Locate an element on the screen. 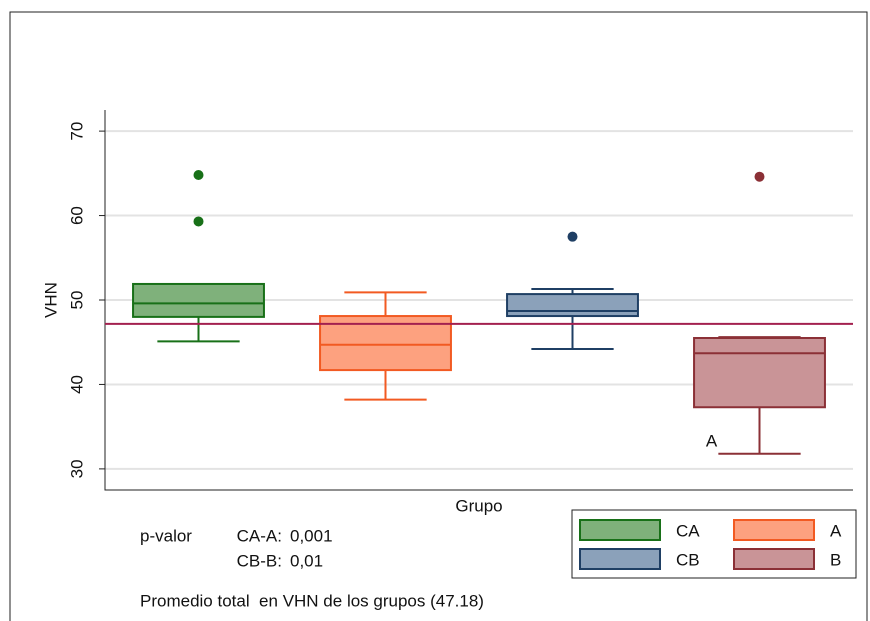  legend-label: B is located at coordinates (835, 559).